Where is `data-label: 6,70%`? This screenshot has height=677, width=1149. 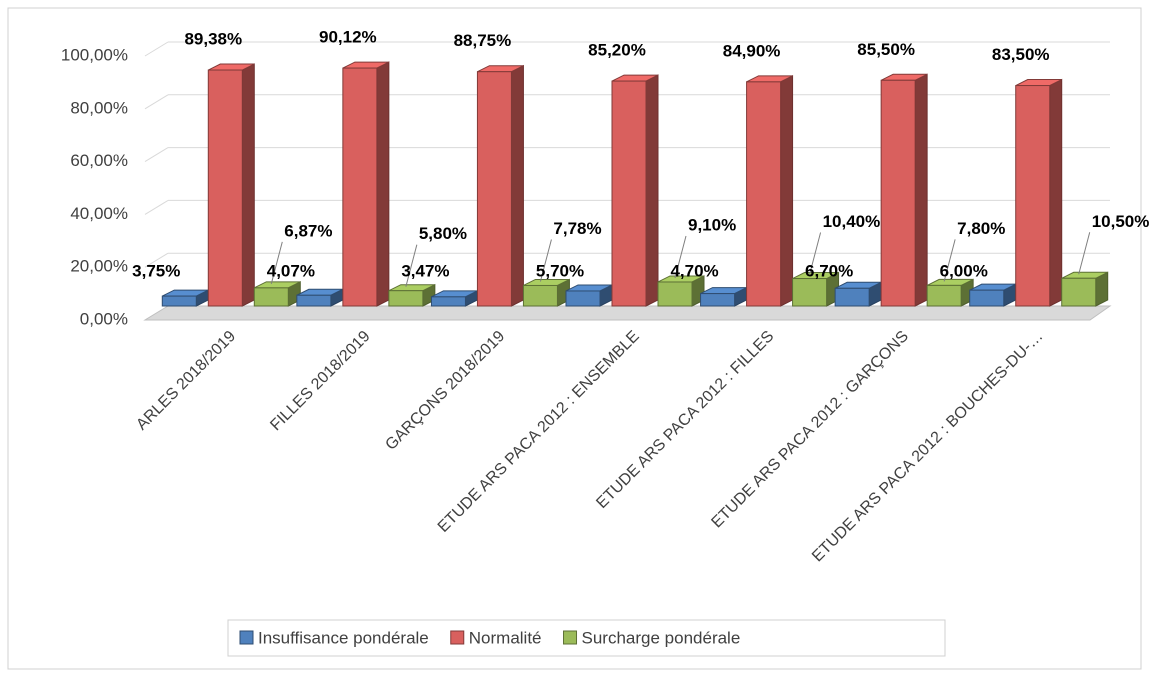 data-label: 6,70% is located at coordinates (829, 270).